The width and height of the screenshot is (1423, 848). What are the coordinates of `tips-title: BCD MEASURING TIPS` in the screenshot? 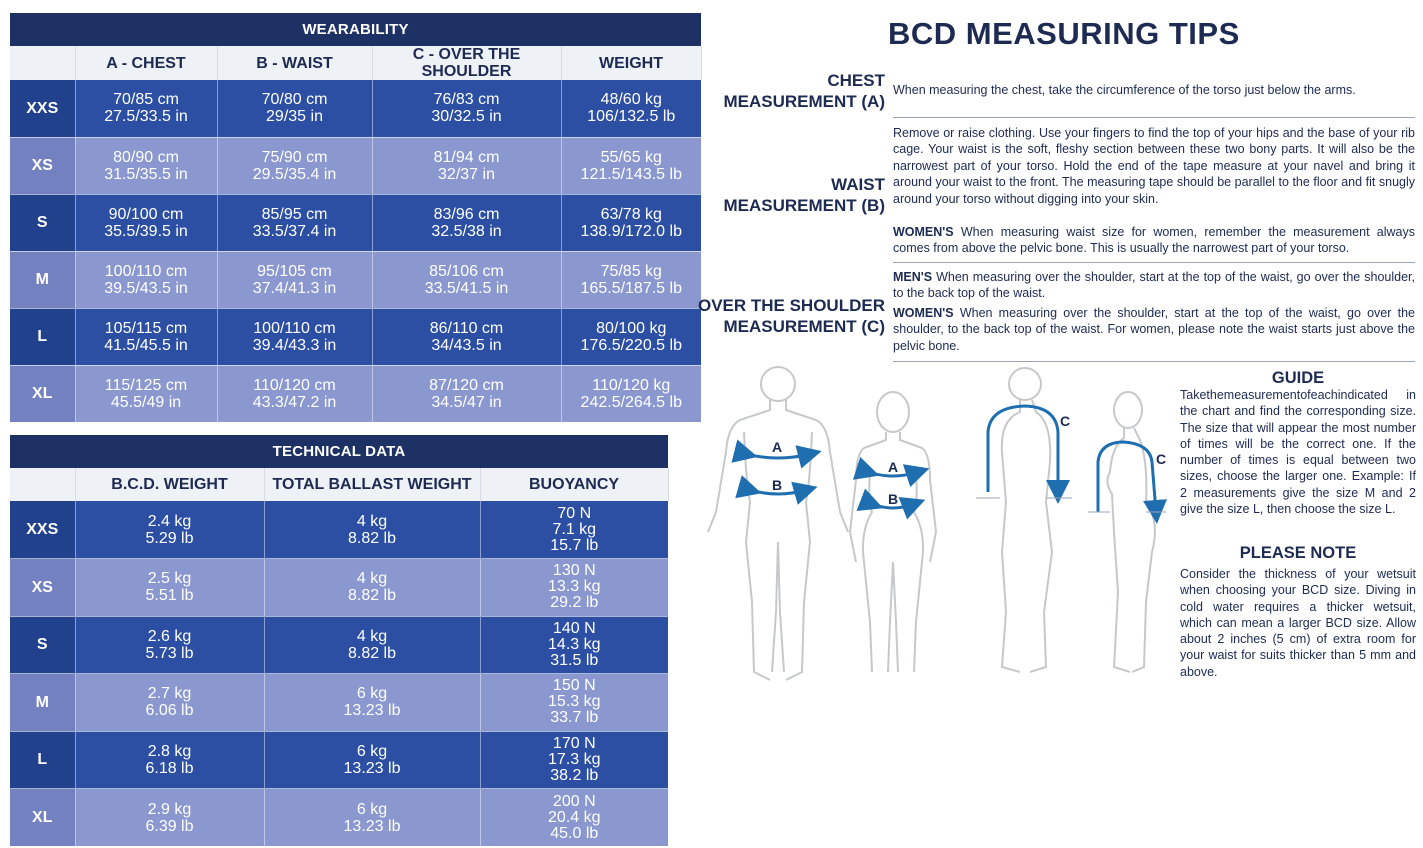 It's located at (1064, 33).